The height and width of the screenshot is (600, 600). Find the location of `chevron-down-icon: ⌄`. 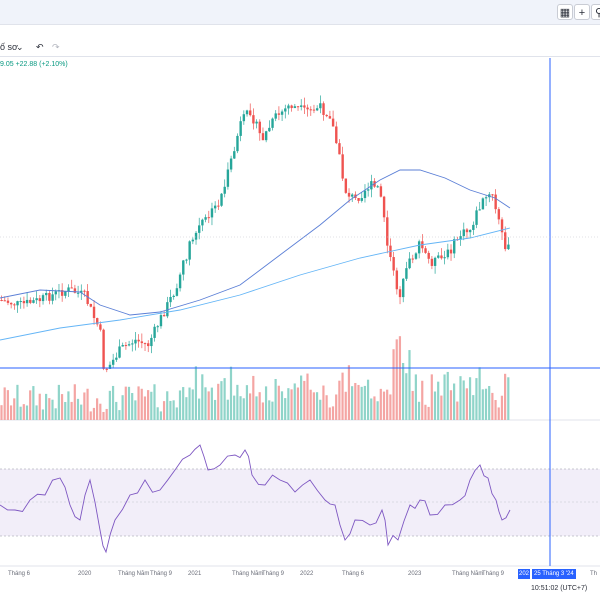

chevron-down-icon: ⌄ is located at coordinates (20, 47).